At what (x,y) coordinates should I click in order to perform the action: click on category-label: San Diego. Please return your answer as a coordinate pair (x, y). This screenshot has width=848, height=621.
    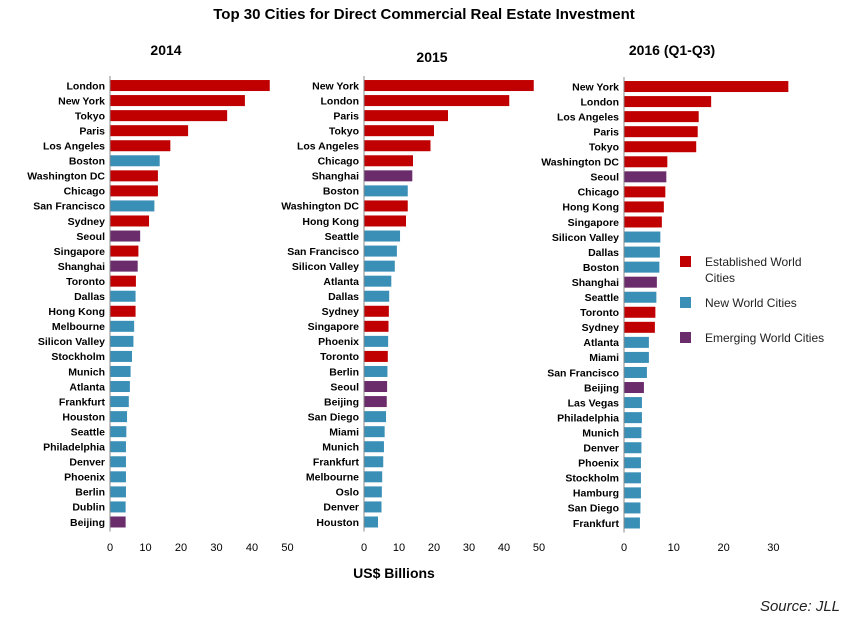
    Looking at the image, I should click on (333, 417).